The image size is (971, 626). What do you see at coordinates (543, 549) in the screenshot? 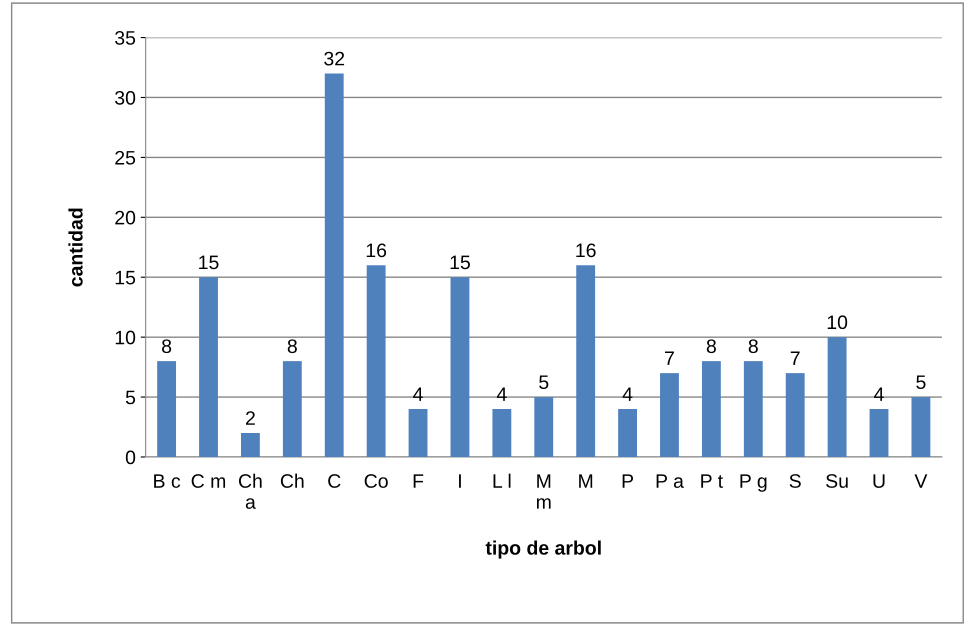
I see `x-axis-title: tipo de arbol` at bounding box center [543, 549].